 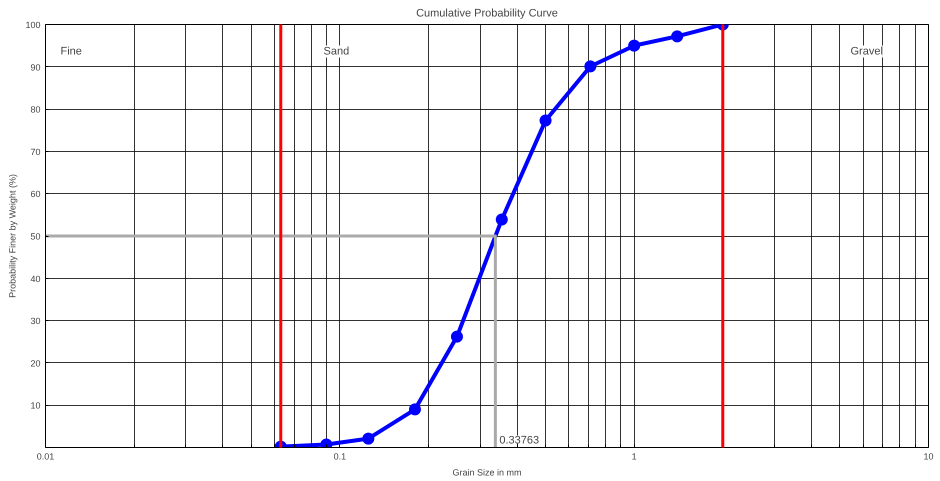 I want to click on y-tick-label: 60, so click(x=35, y=194).